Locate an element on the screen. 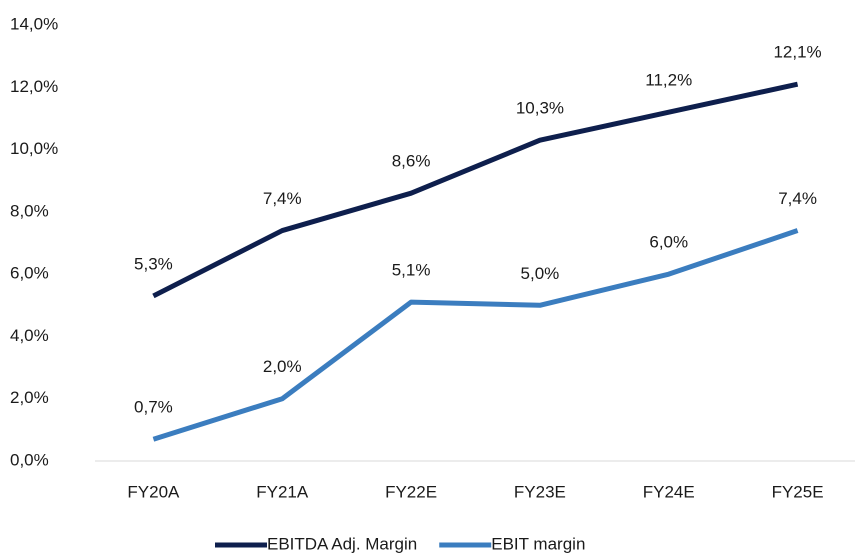  legend-label: EBITDA Adj. Margin is located at coordinates (342, 543).